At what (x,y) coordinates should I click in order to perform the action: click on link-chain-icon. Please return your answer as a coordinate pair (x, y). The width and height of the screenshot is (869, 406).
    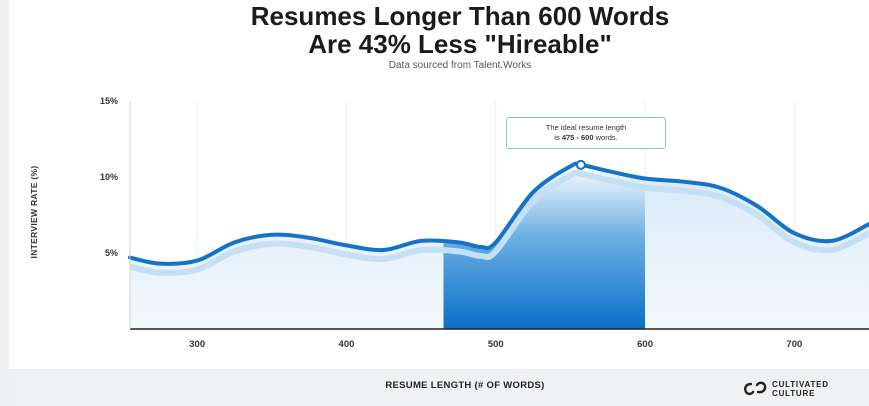
    Looking at the image, I should click on (755, 388).